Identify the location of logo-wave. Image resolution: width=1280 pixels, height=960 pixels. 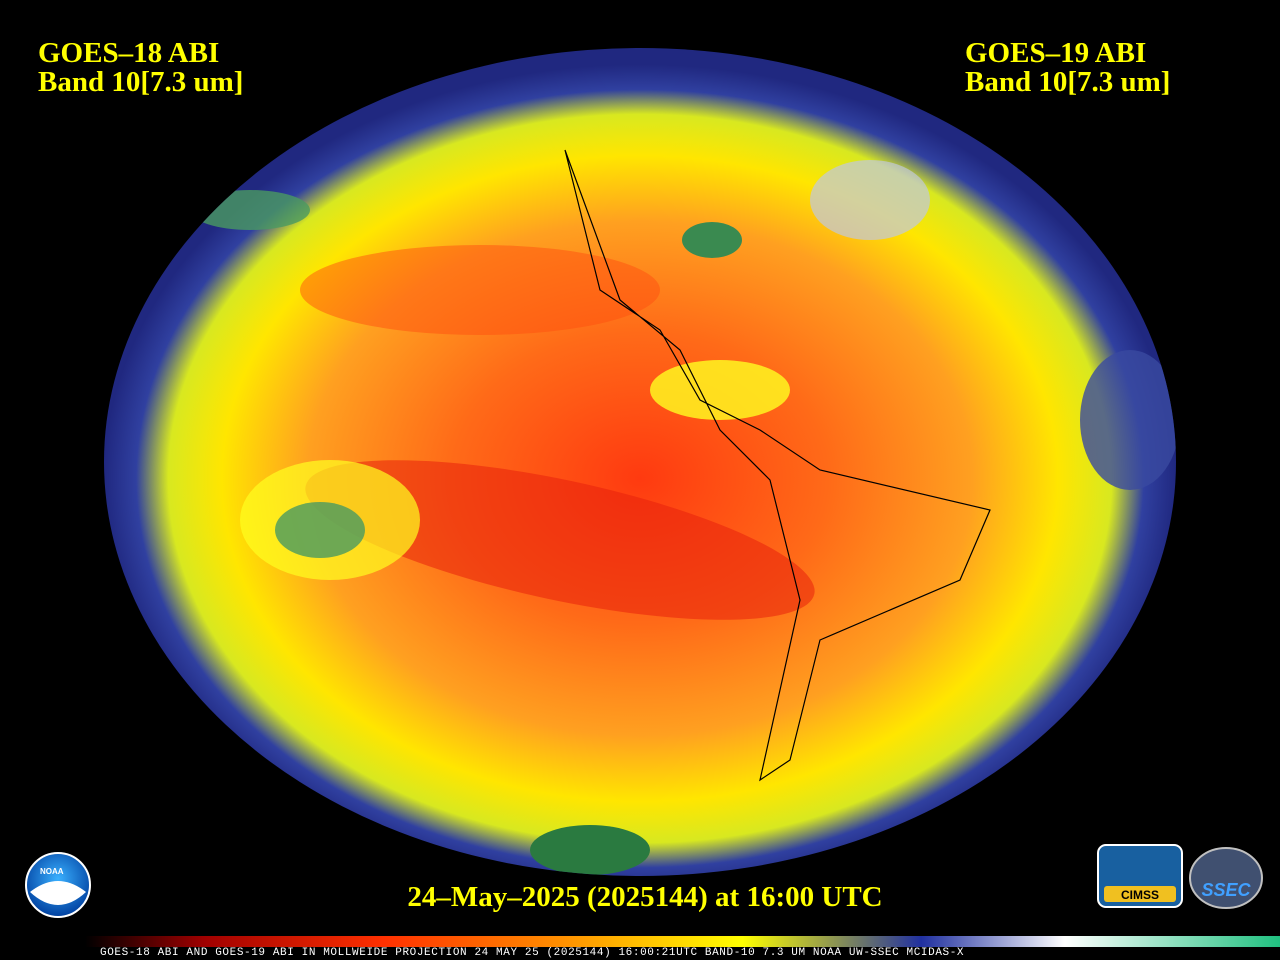
(58, 893).